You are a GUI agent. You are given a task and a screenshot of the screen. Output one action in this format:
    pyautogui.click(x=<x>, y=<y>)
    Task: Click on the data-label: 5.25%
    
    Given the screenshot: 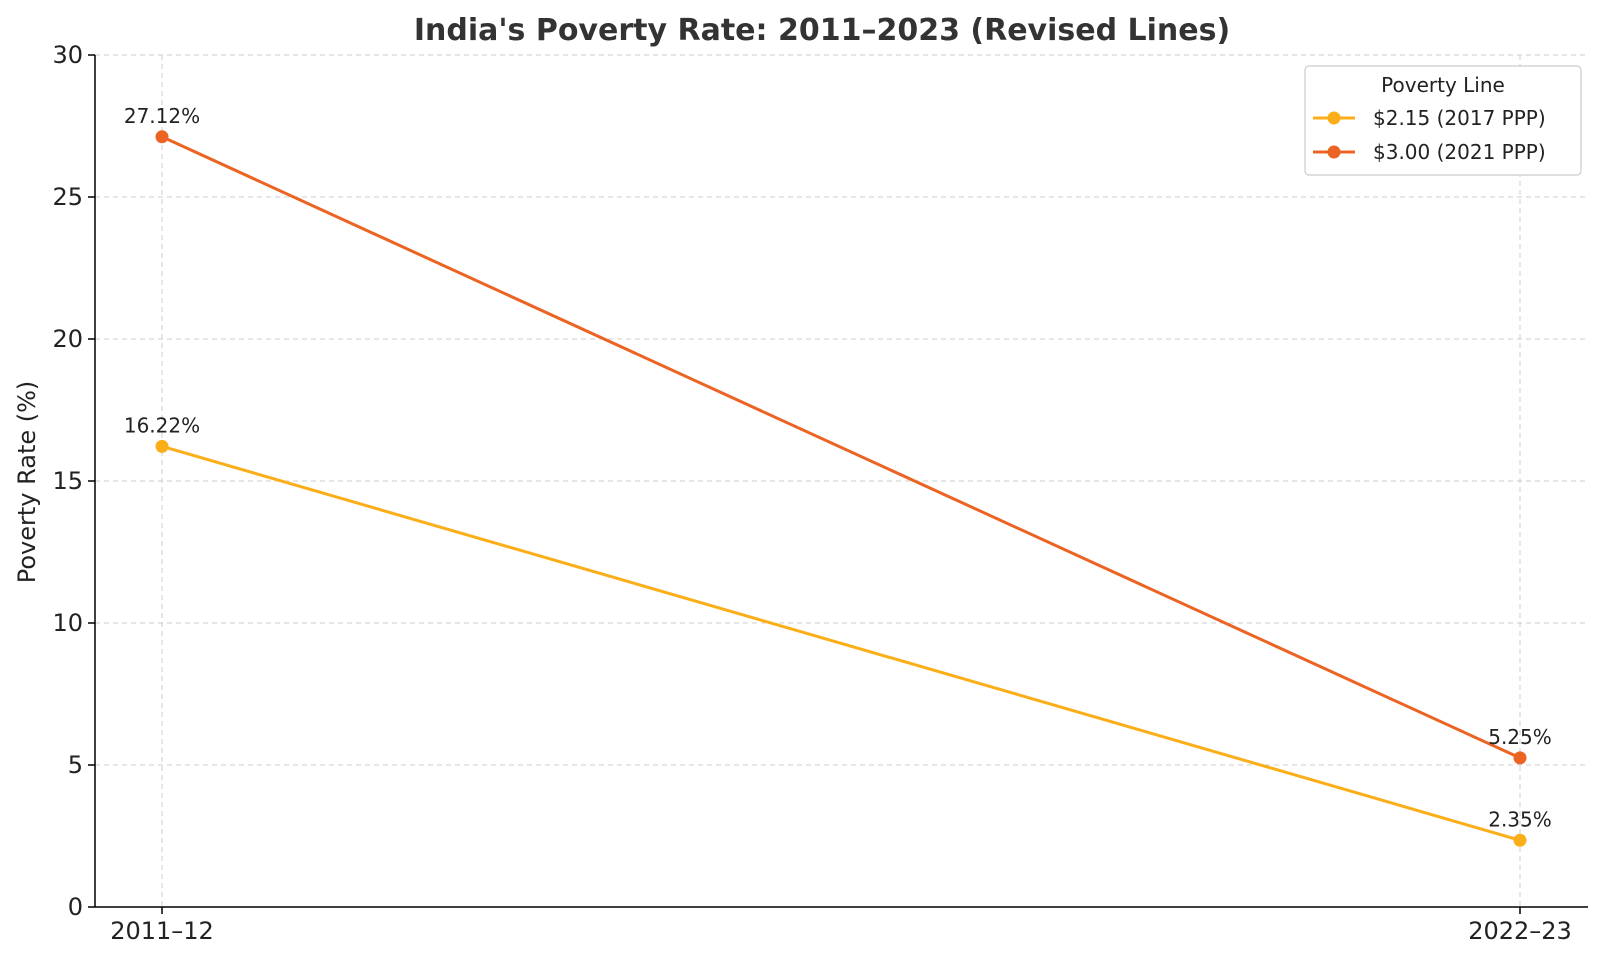 What is the action you would take?
    pyautogui.click(x=1520, y=737)
    